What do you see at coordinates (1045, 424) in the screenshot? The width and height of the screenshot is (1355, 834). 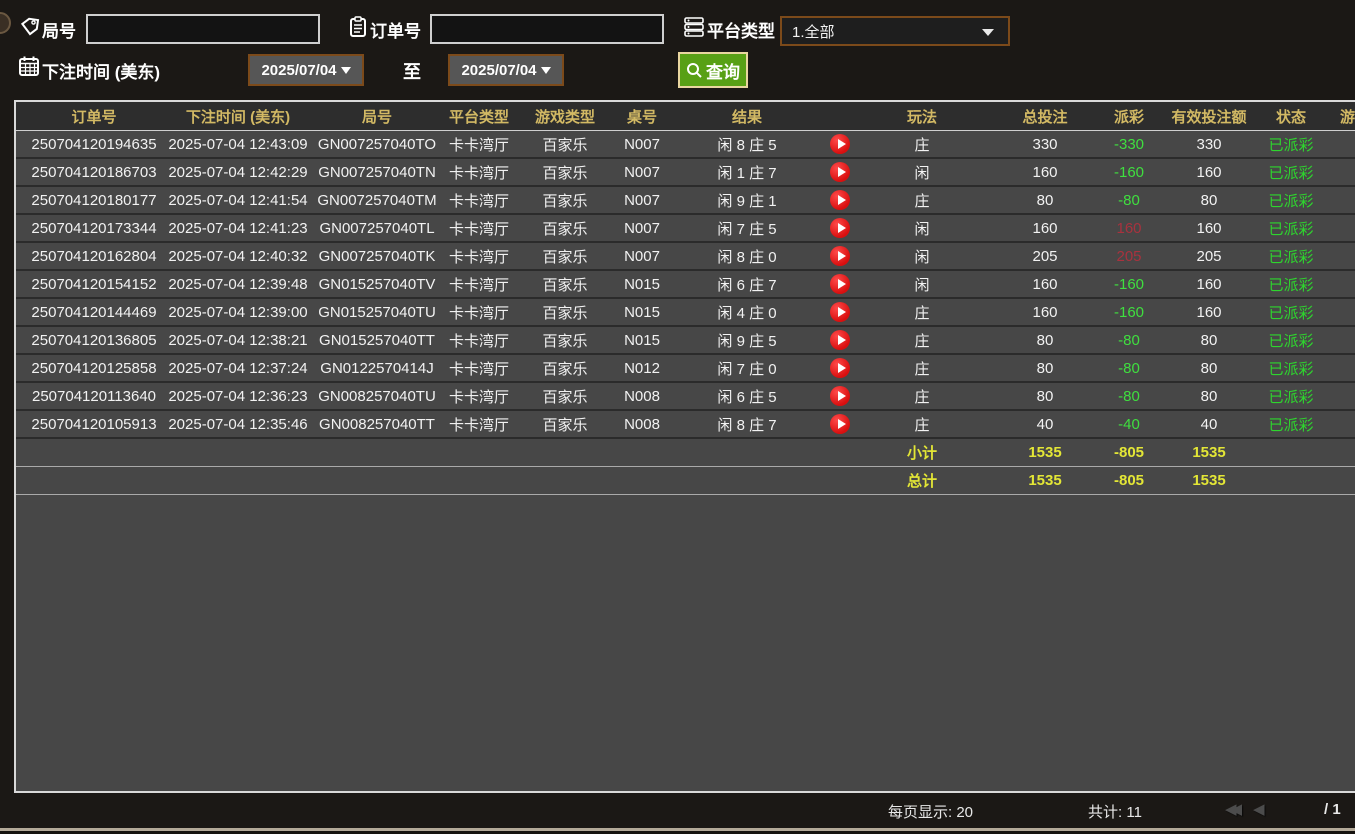 I see `cell-total_bet: 40` at bounding box center [1045, 424].